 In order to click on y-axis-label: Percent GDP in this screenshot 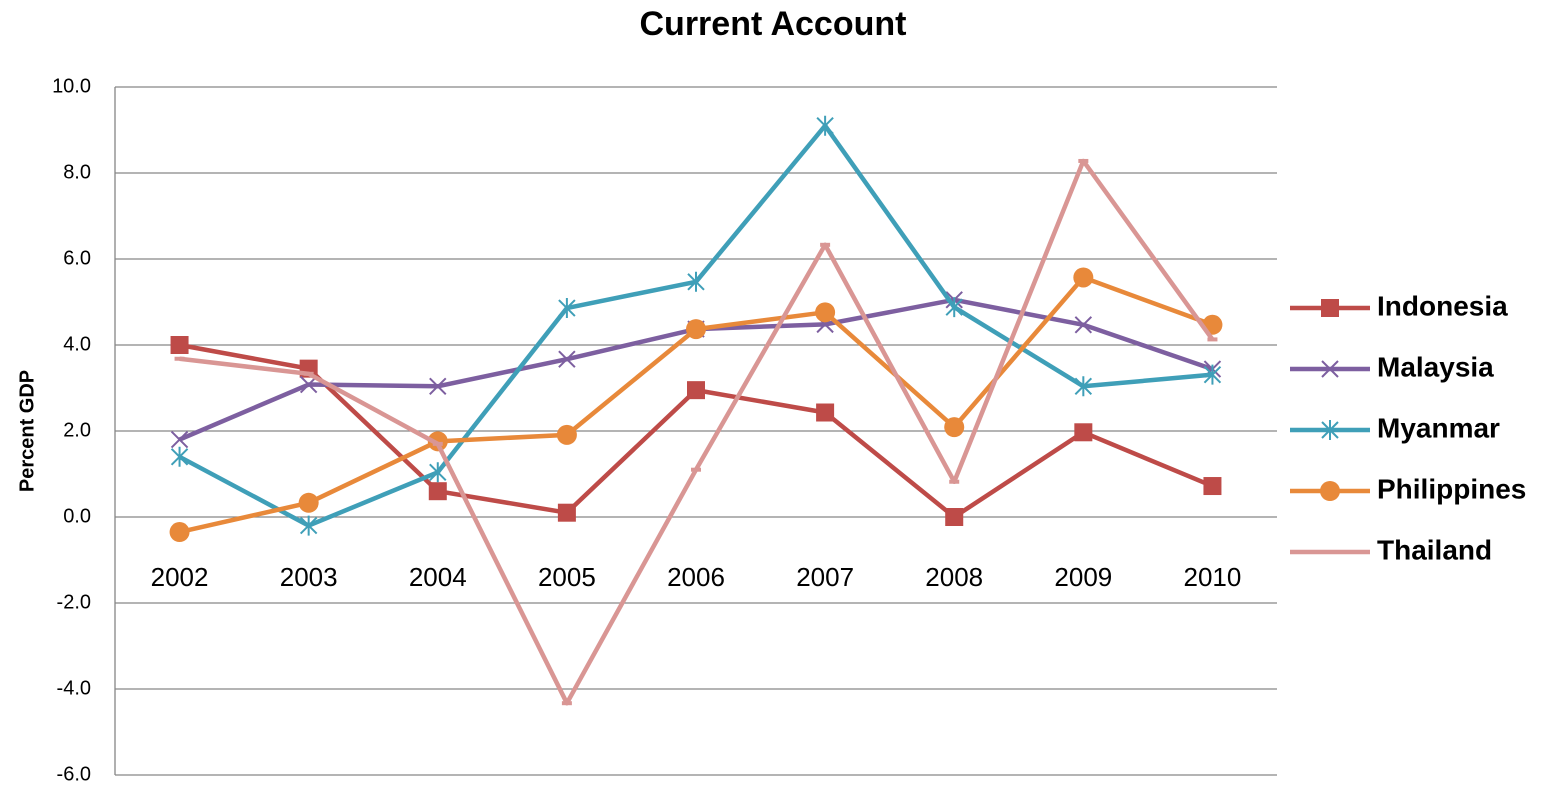, I will do `click(27, 431)`.